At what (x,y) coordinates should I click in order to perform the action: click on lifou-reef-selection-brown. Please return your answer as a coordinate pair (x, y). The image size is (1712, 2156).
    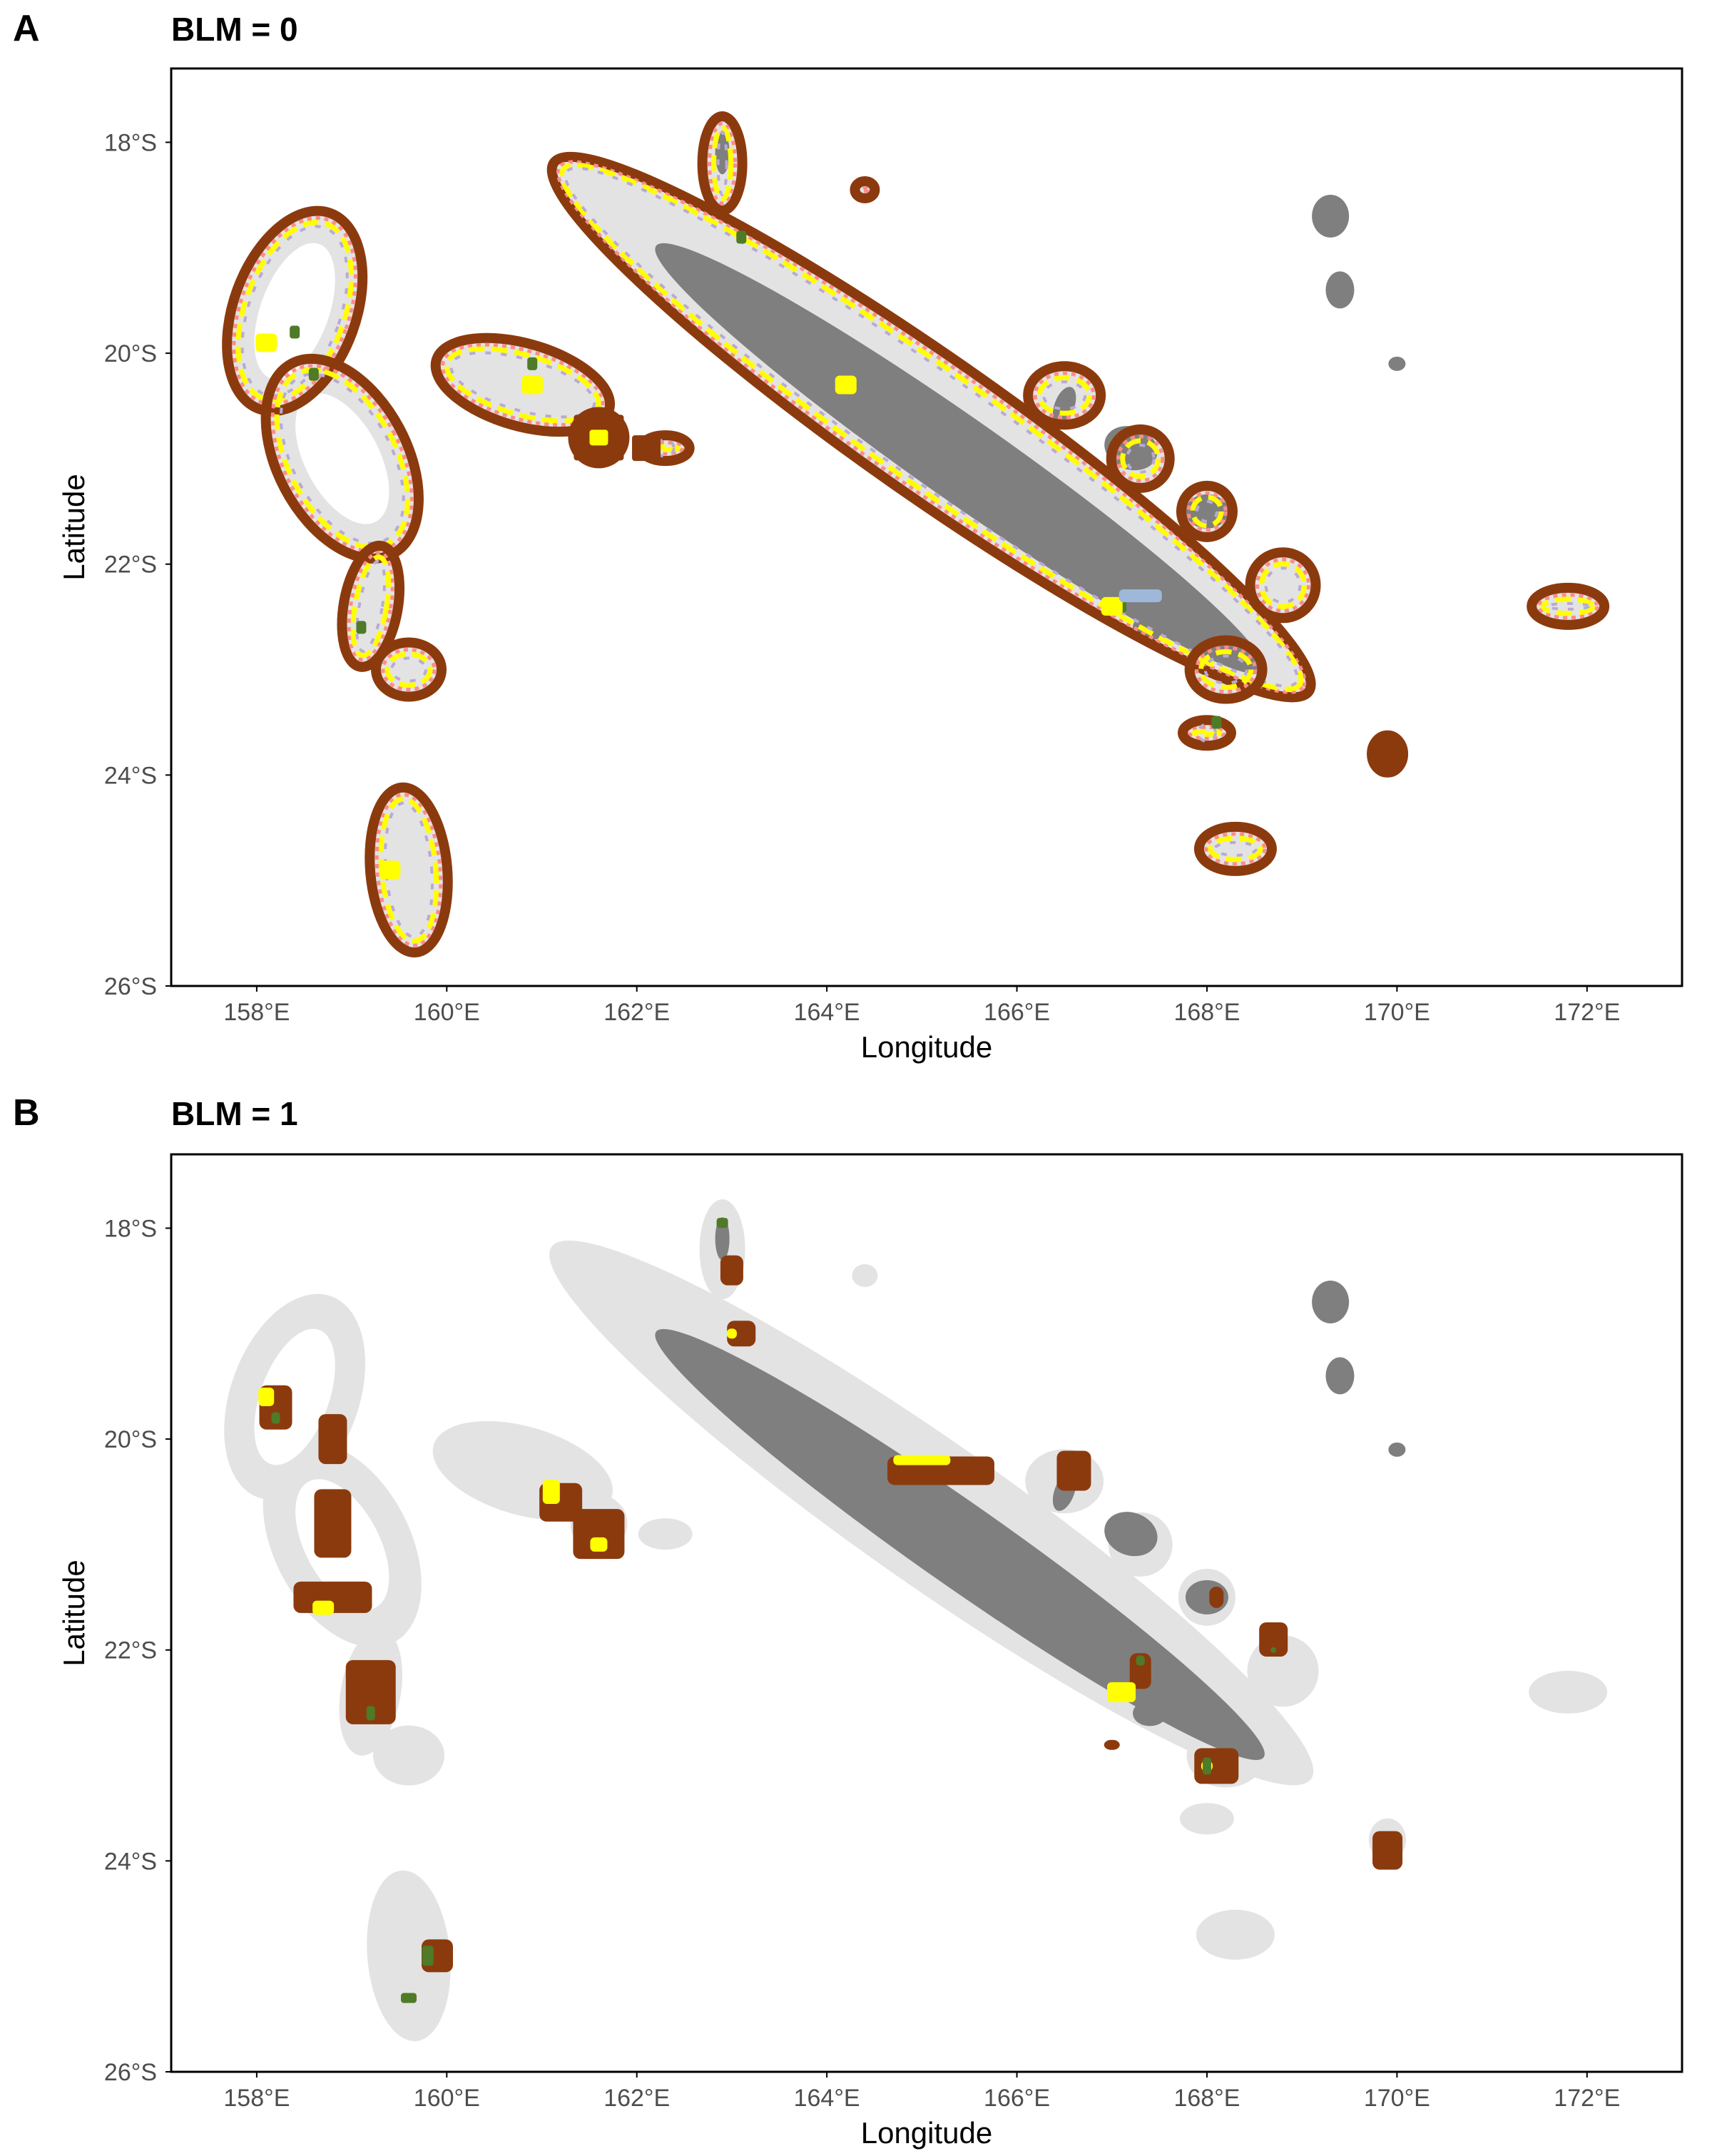
    Looking at the image, I should click on (1140, 458).